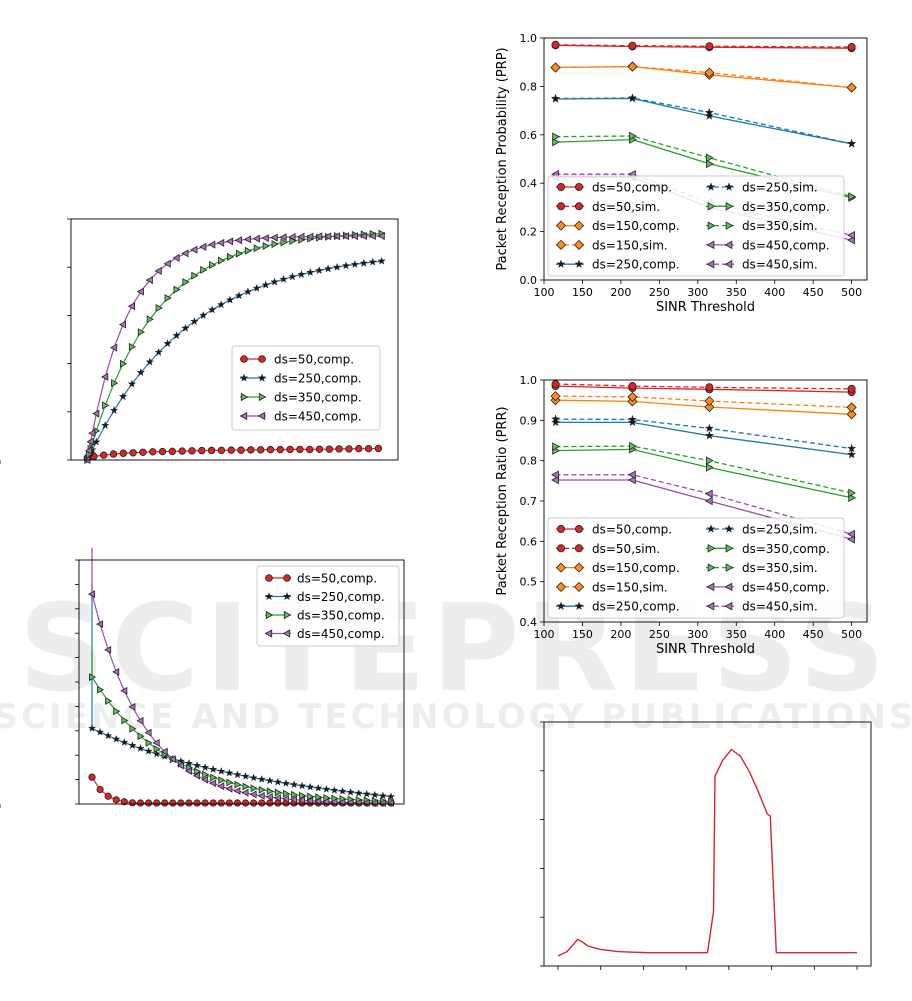 Image resolution: width=912 pixels, height=1001 pixels. I want to click on bottom-right-axes-frame, so click(707, 844).